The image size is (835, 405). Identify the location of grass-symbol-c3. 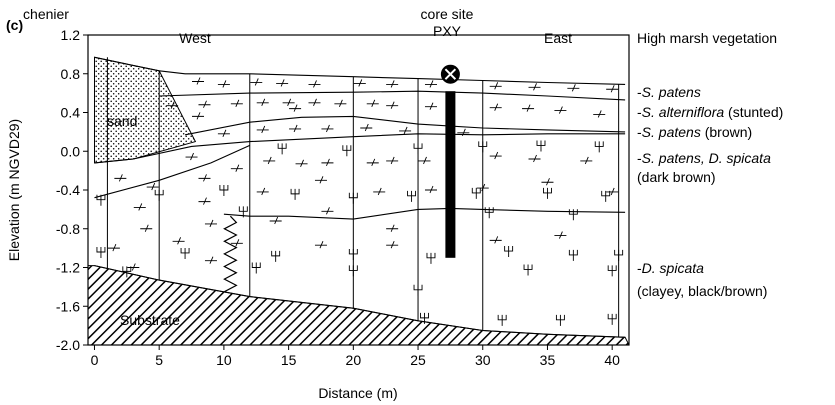
(327, 128).